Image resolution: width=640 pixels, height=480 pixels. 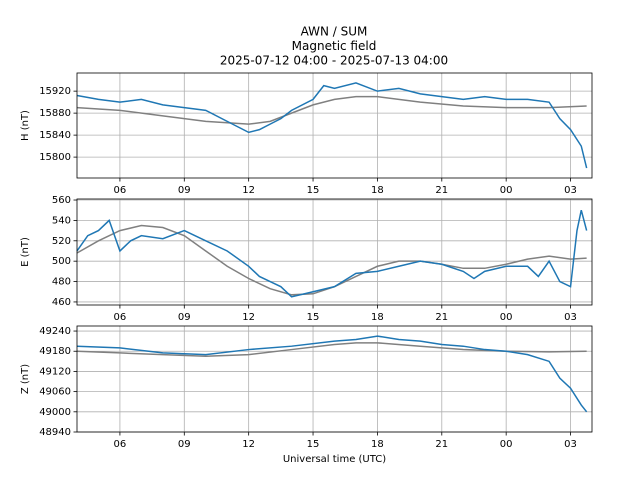 What do you see at coordinates (55, 91) in the screenshot?
I see `y-tick-label: 15920` at bounding box center [55, 91].